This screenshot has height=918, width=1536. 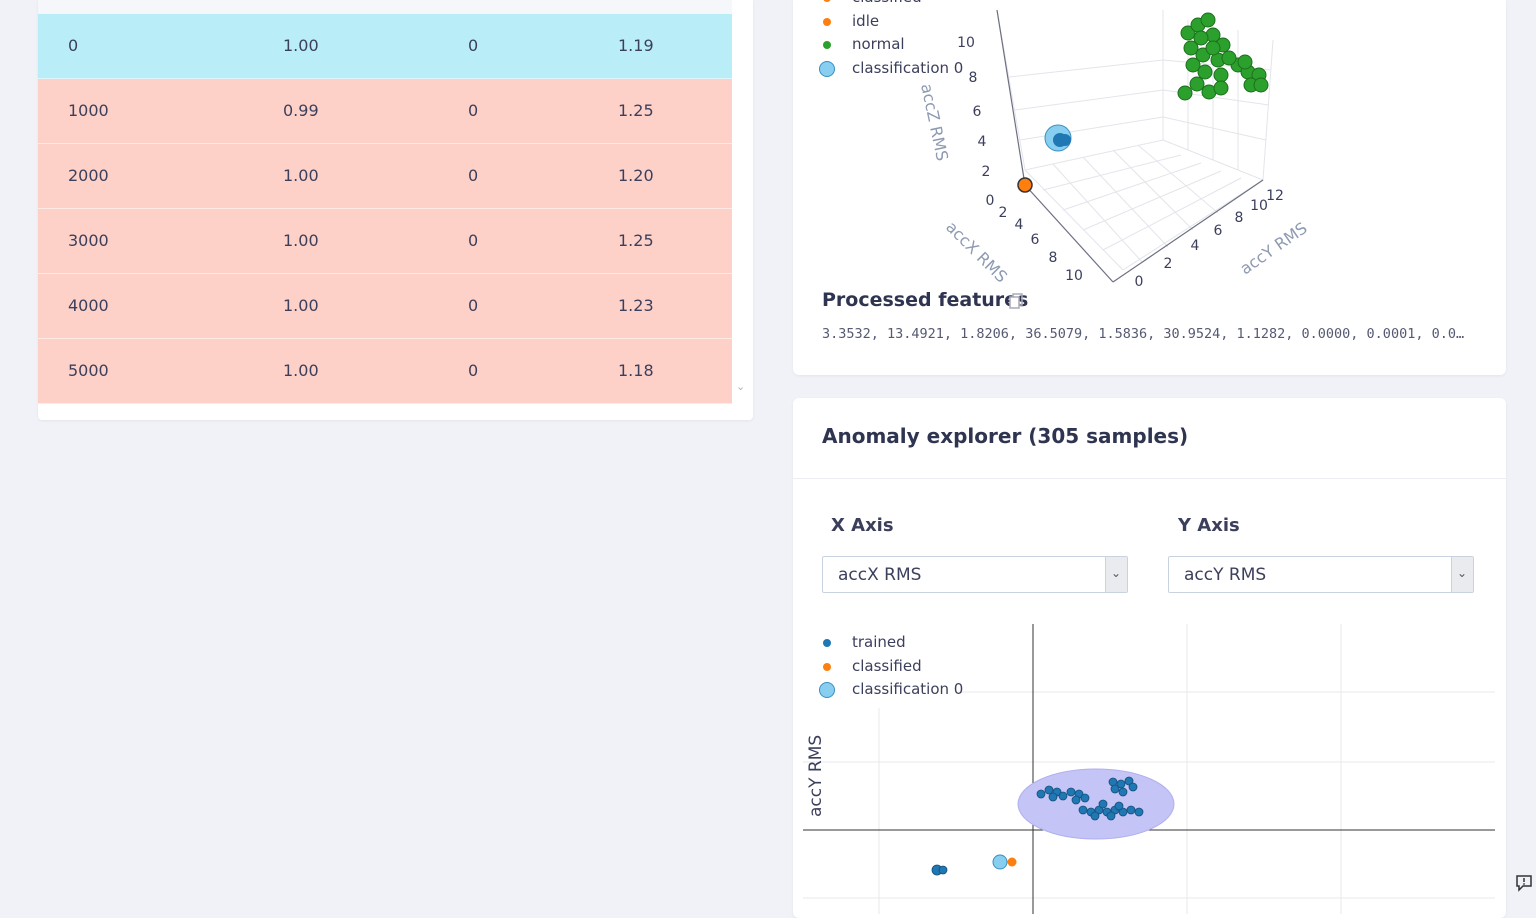 I want to click on scatter-y-axis-title: accY RMS, so click(x=816, y=776).